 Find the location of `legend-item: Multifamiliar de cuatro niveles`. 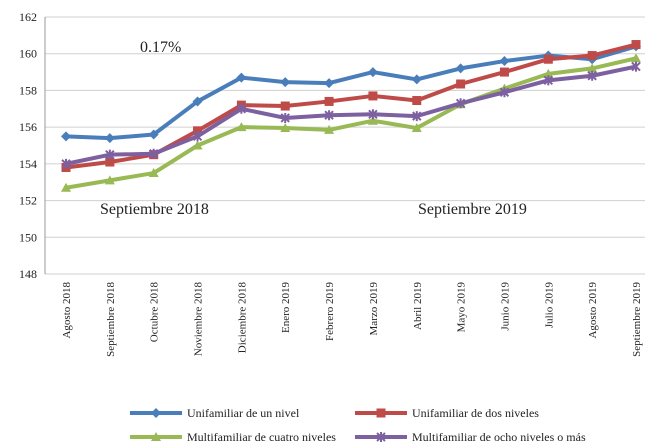

legend-item: Multifamiliar de cuatro niveles is located at coordinates (233, 436).